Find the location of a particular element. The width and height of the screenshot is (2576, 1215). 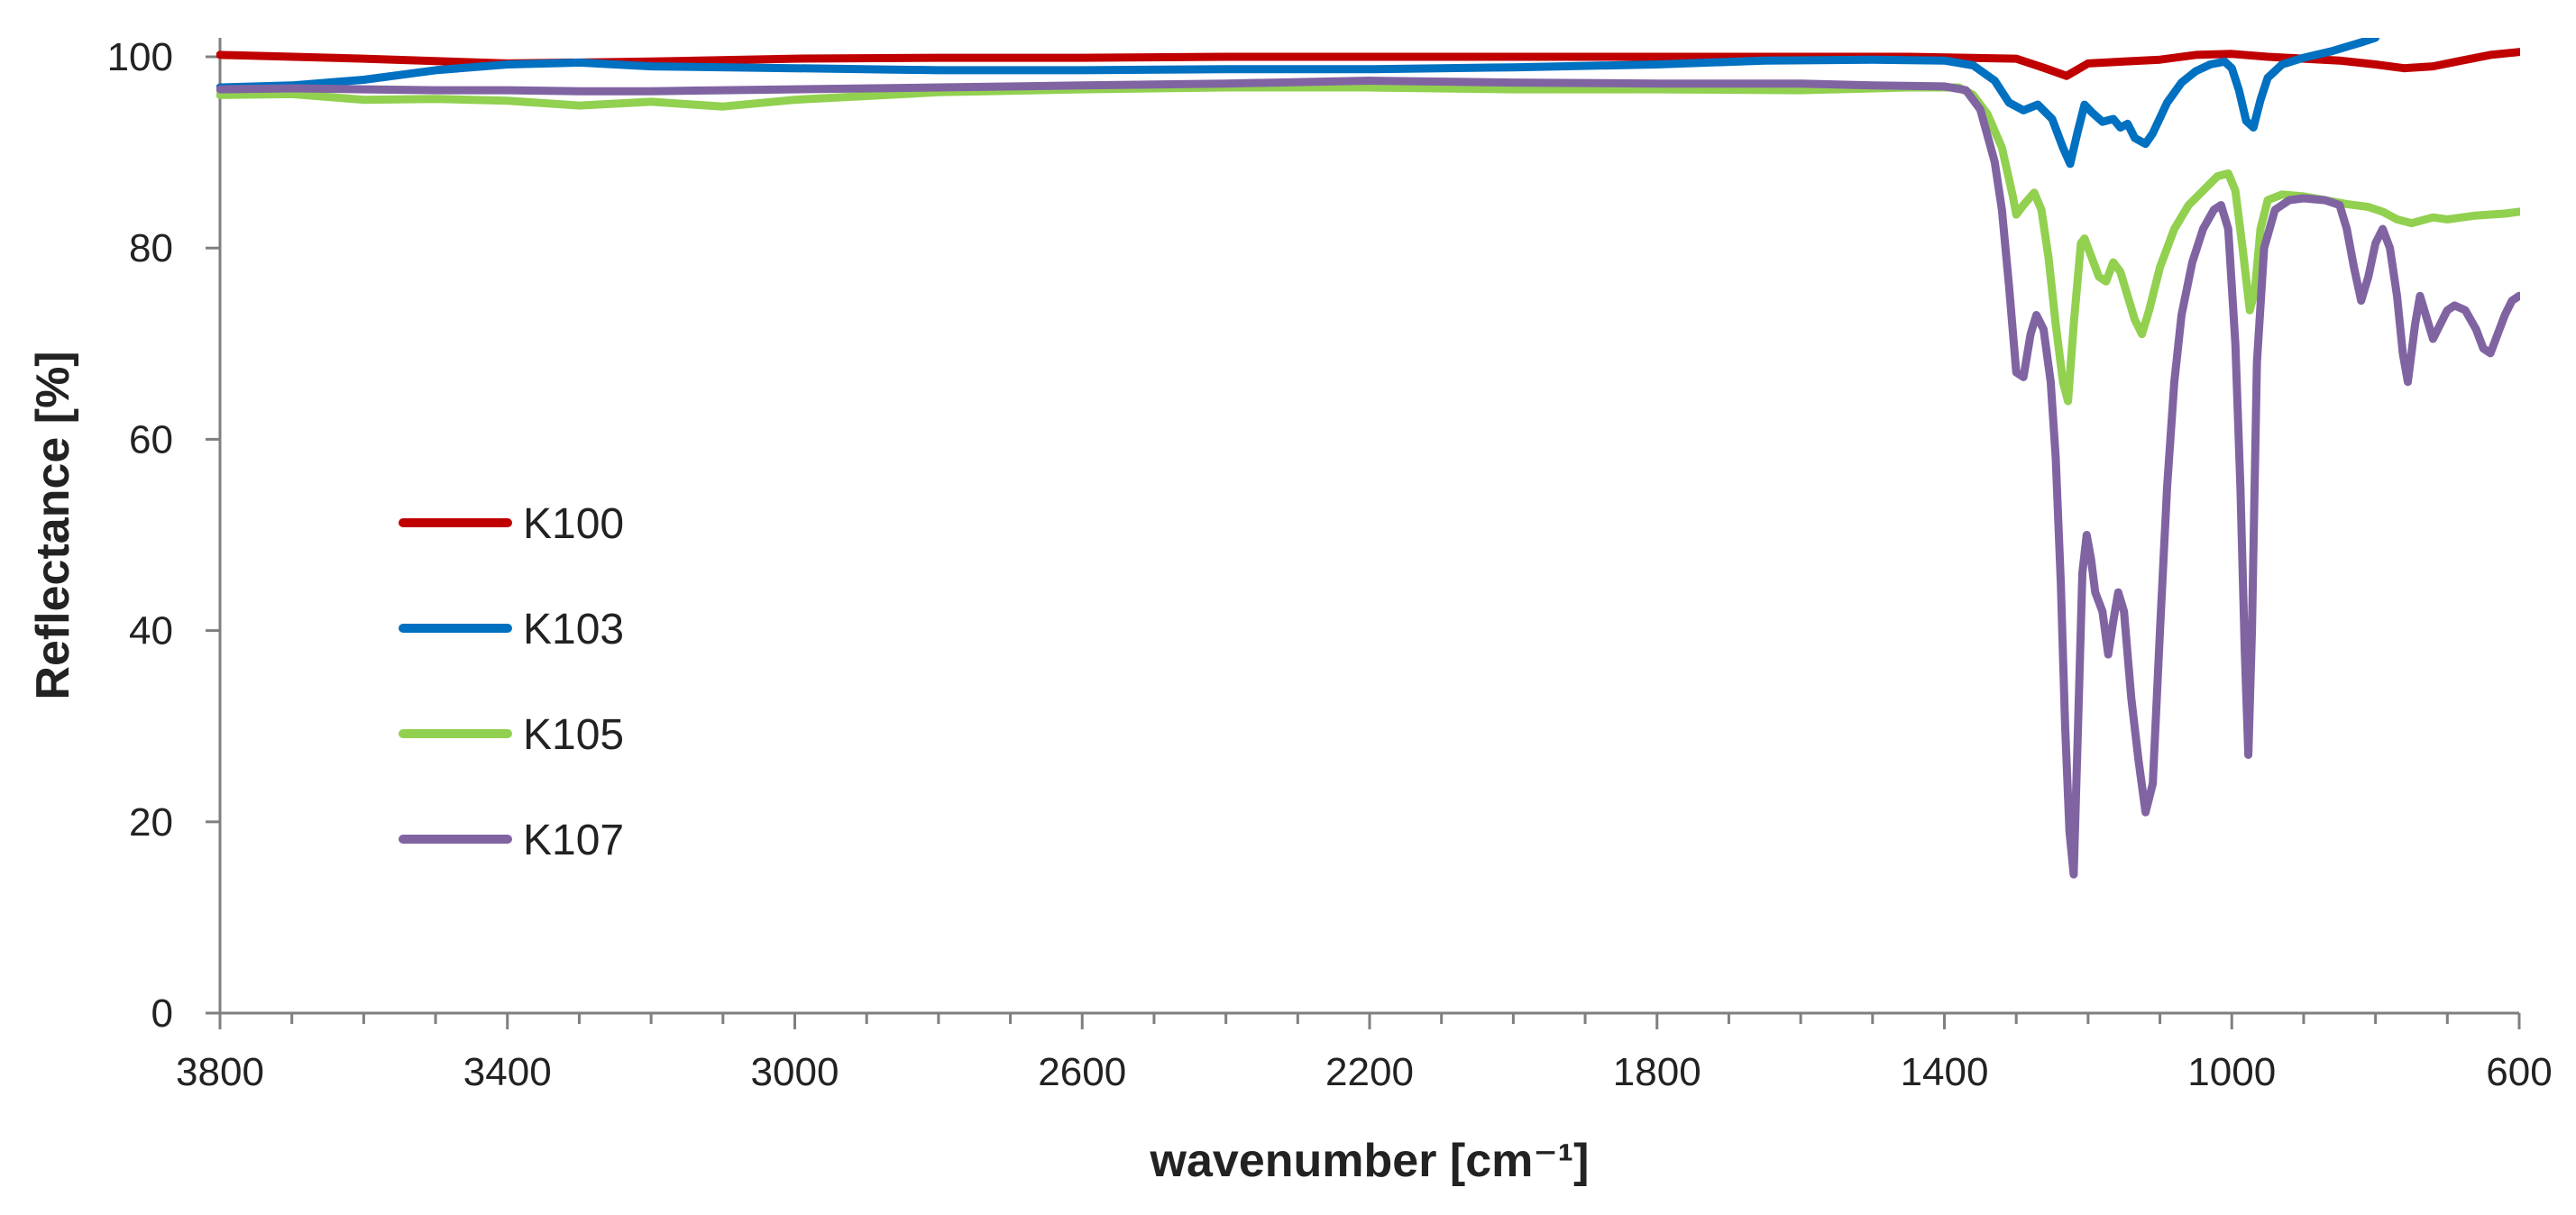

y-tick-label: 40 is located at coordinates (151, 631).